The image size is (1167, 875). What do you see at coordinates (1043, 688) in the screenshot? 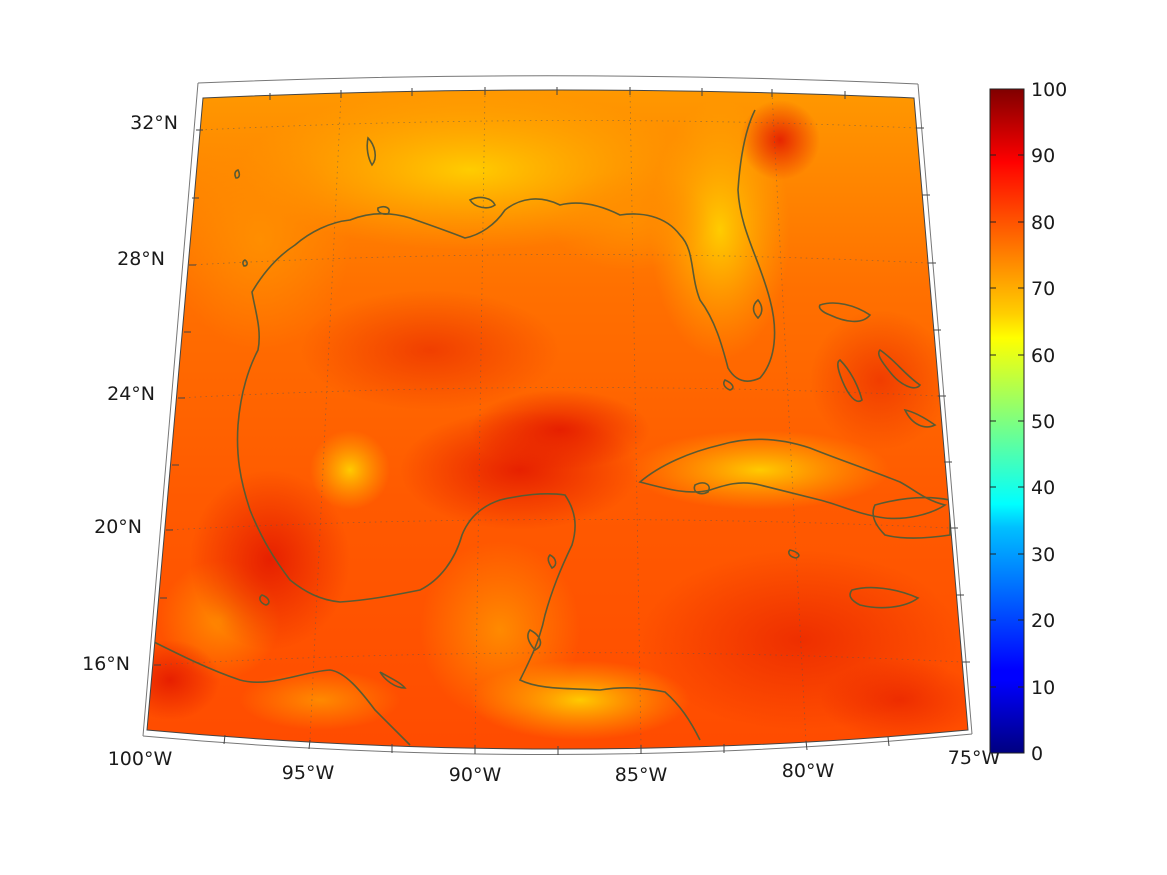
I see `colorbar-tick-label: 10` at bounding box center [1043, 688].